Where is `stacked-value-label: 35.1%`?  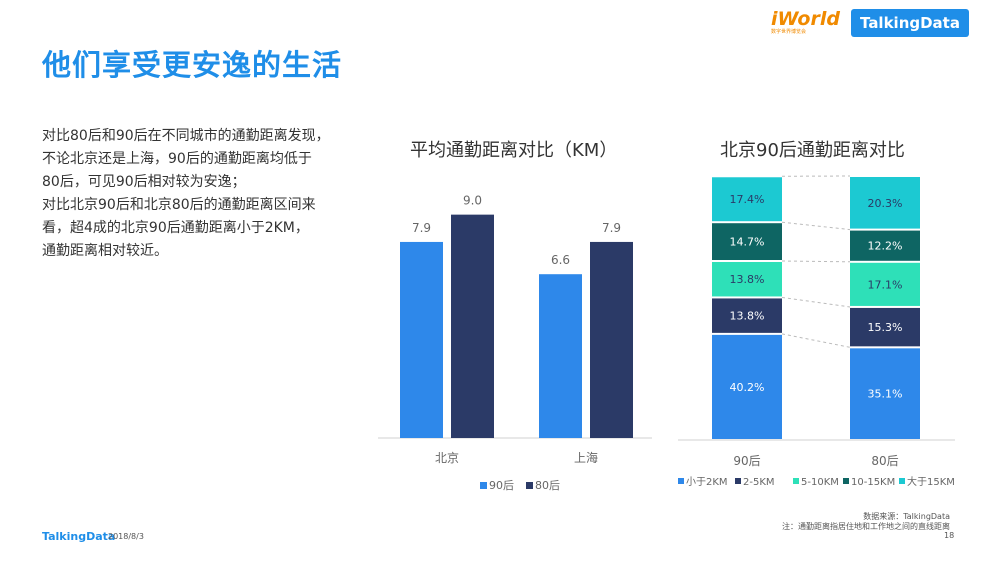 stacked-value-label: 35.1% is located at coordinates (885, 394).